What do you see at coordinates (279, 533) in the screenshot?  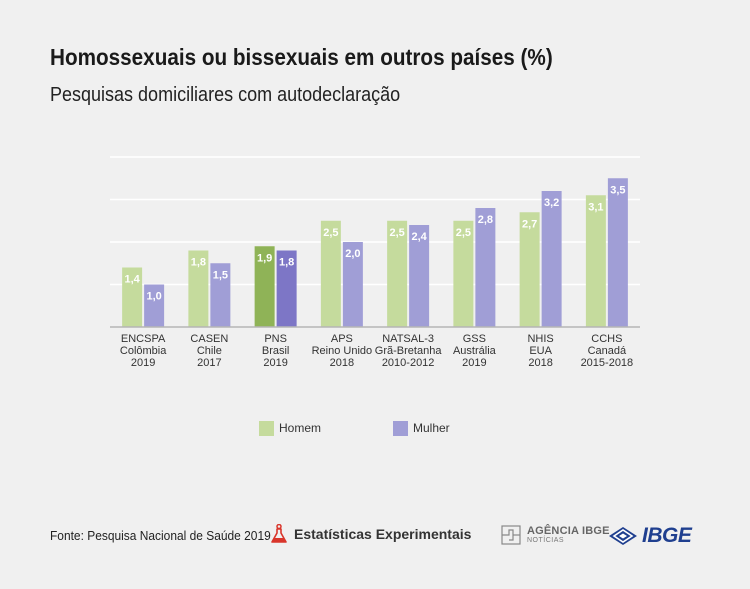 I see `flask-icon` at bounding box center [279, 533].